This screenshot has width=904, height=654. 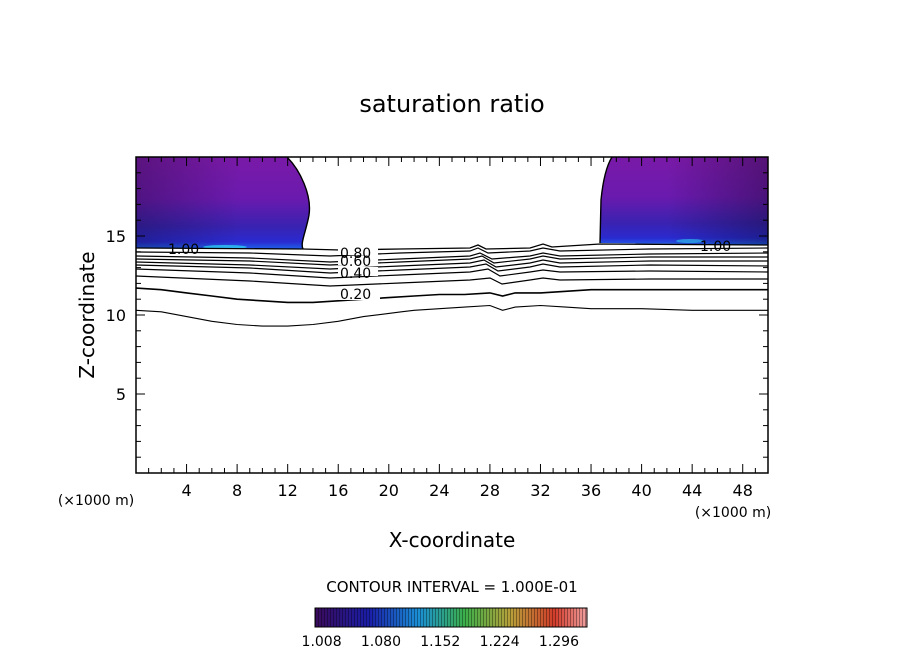 What do you see at coordinates (355, 274) in the screenshot?
I see `contour-label-0.40: 0.40` at bounding box center [355, 274].